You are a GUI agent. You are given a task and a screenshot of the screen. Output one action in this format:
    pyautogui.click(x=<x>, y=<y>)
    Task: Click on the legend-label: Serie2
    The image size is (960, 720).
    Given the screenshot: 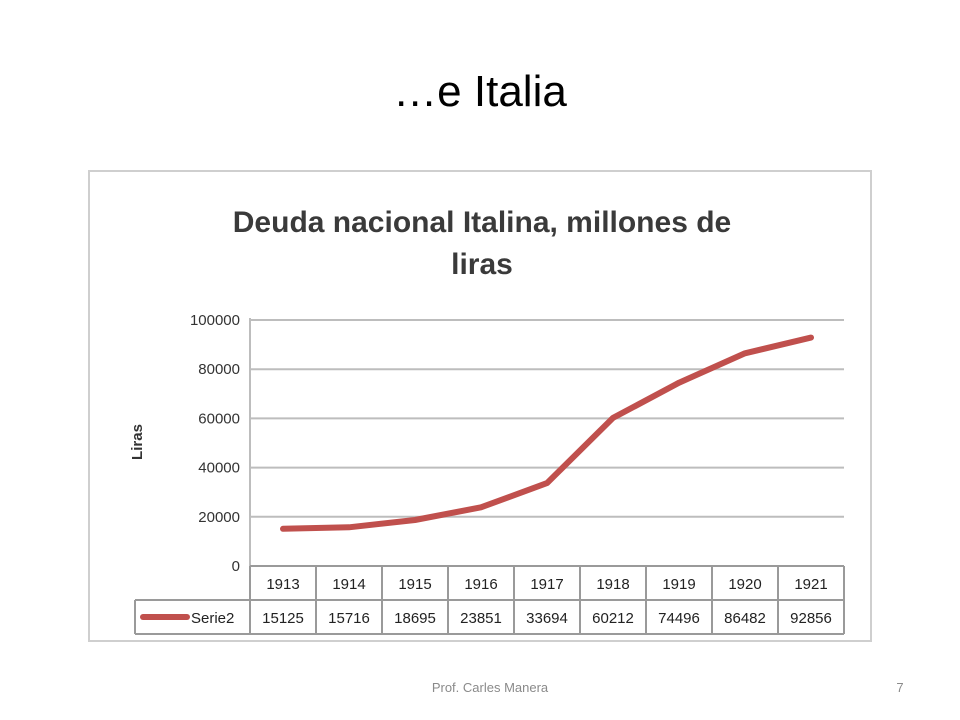 What is the action you would take?
    pyautogui.click(x=212, y=618)
    